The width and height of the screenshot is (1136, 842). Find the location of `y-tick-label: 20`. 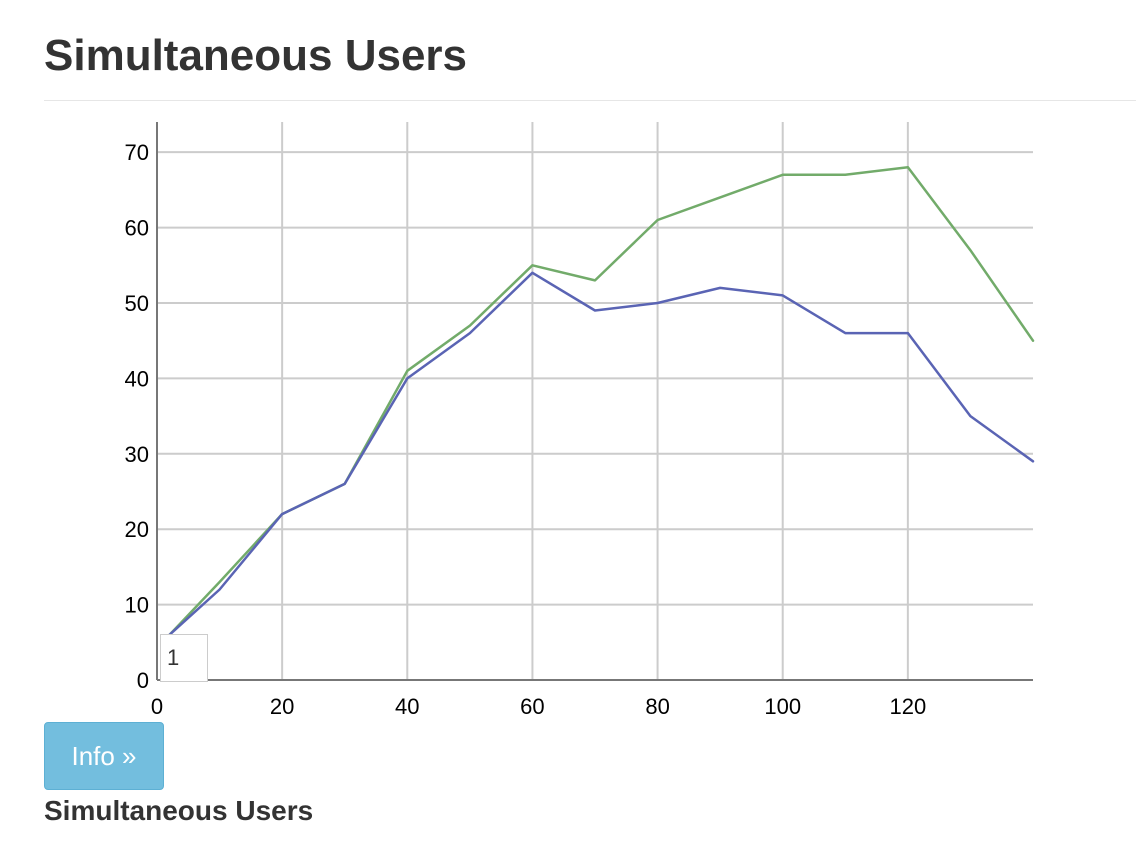

y-tick-label: 20 is located at coordinates (137, 529).